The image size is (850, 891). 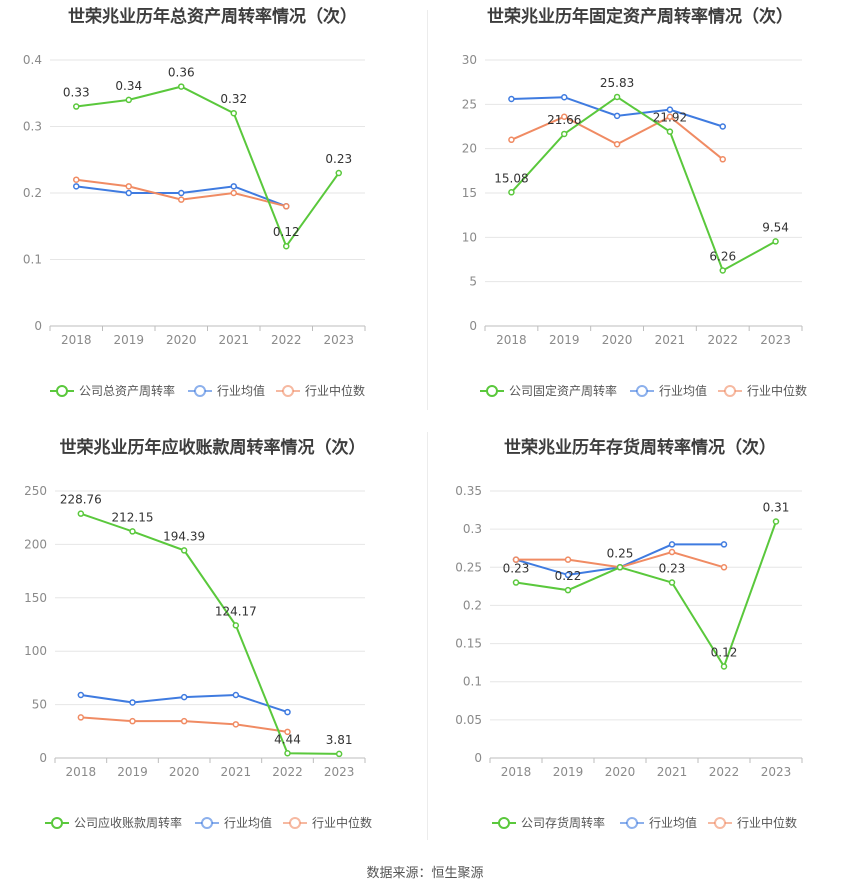 I want to click on y-tick-label: 30, so click(x=469, y=60).